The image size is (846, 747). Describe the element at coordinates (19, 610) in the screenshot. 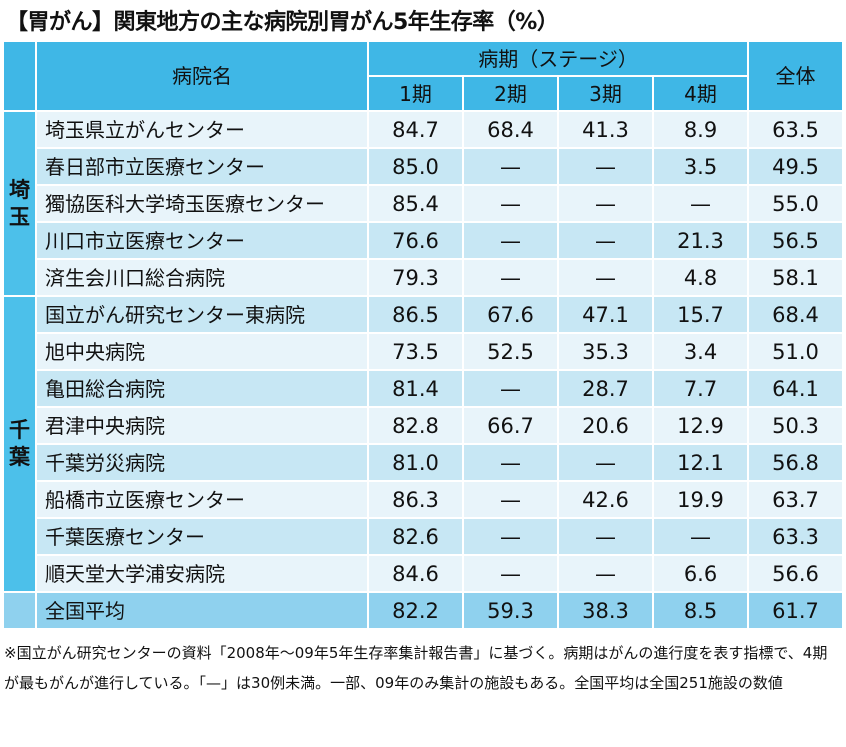

I see `average-blank-cell` at that location.